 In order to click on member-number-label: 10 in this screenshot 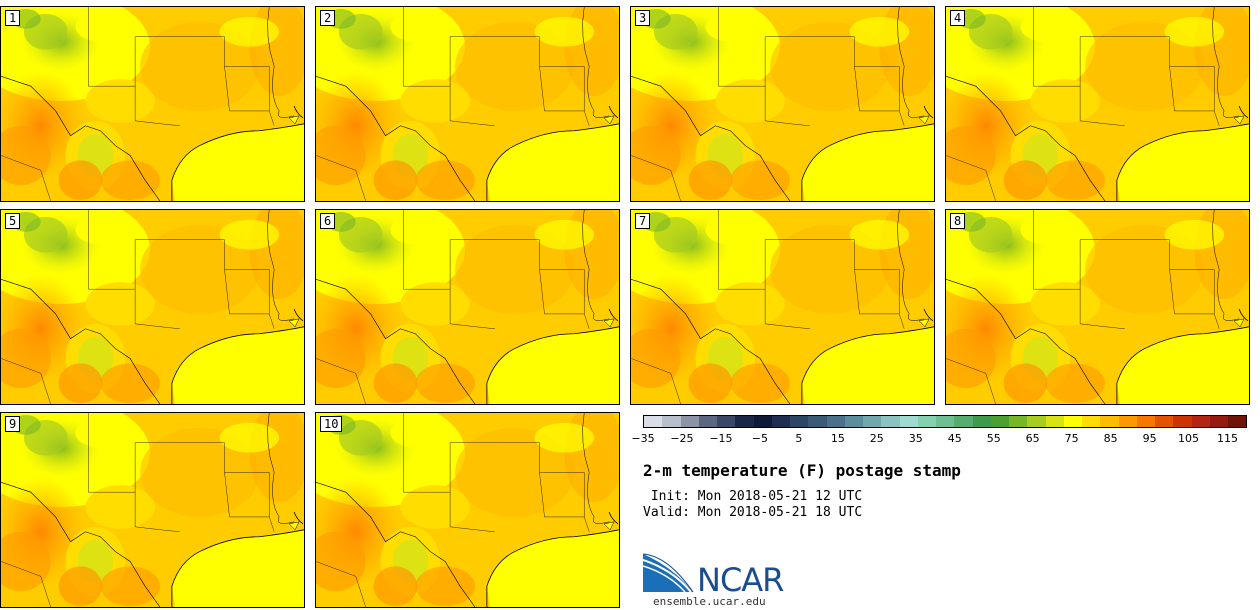, I will do `click(331, 424)`.